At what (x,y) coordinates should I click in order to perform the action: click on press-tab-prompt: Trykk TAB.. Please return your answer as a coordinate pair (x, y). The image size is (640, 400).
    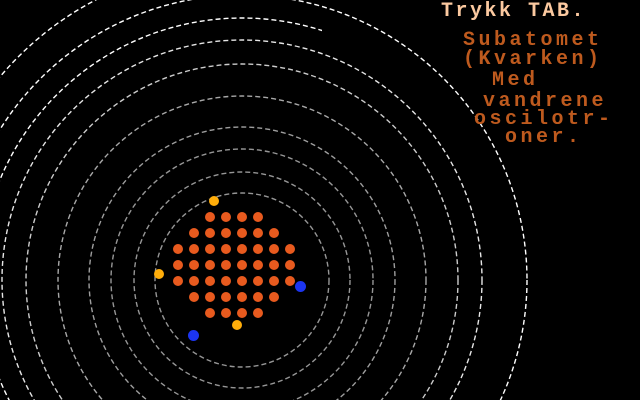
    Looking at the image, I should click on (514, 11).